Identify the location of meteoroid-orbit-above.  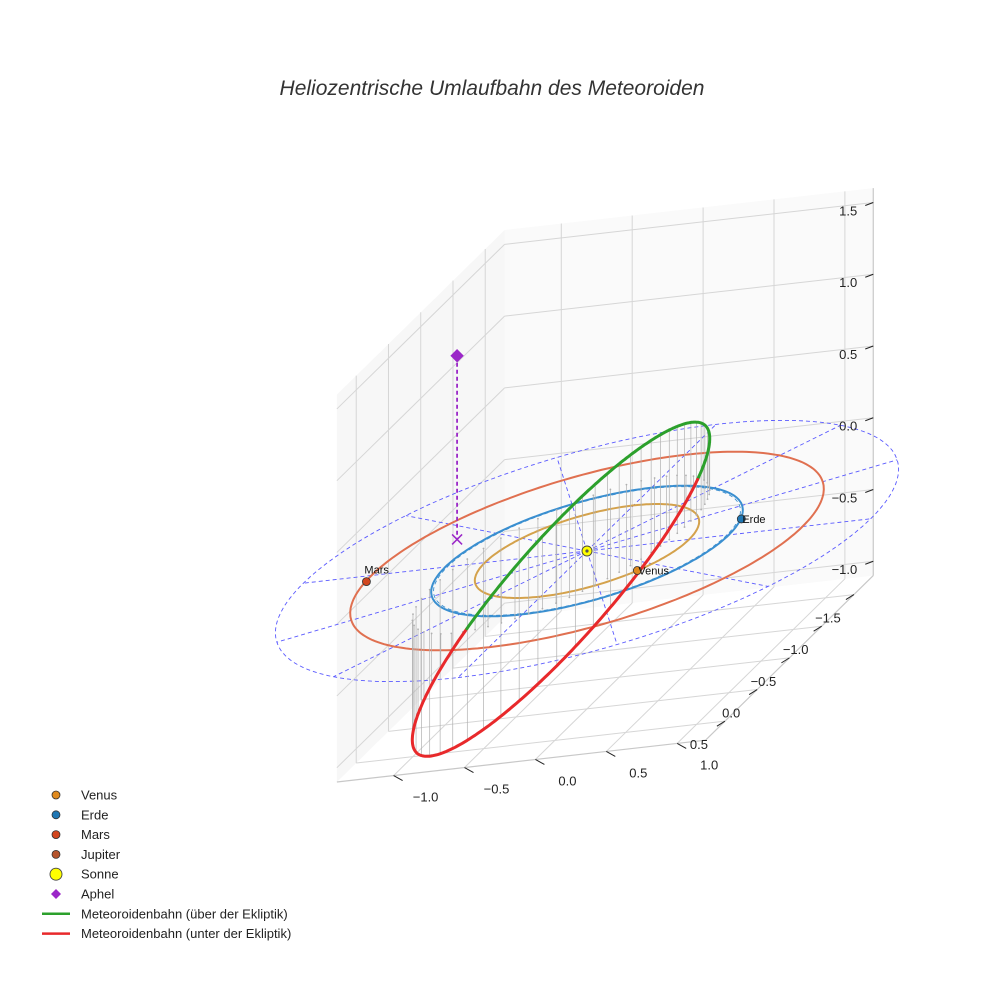
(568, 529).